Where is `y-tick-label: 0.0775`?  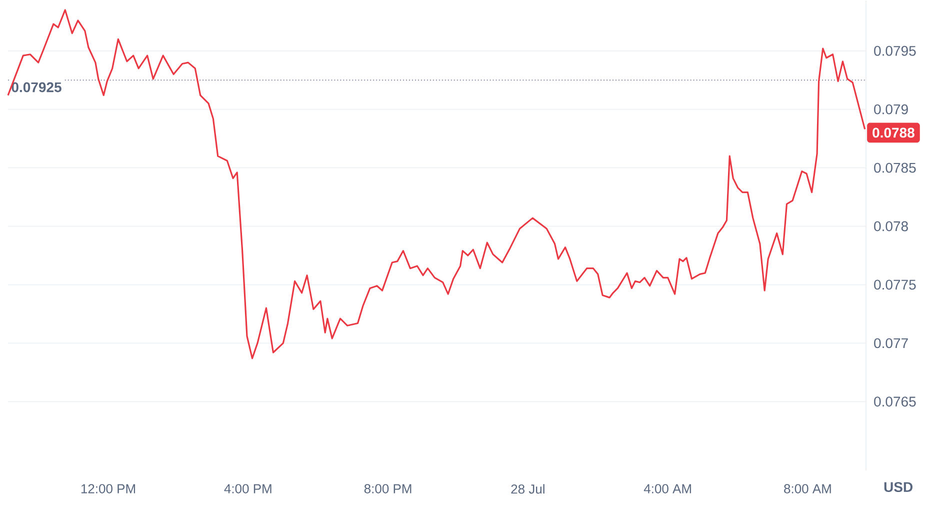 y-tick-label: 0.0775 is located at coordinates (895, 285).